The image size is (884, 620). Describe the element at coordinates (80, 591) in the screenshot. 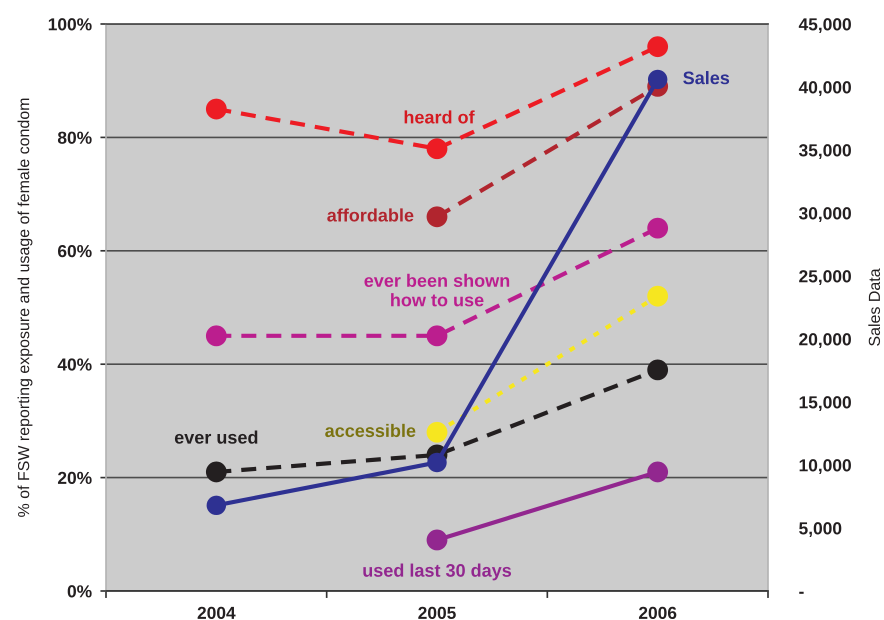

I see `y-tick-label: 0%` at that location.